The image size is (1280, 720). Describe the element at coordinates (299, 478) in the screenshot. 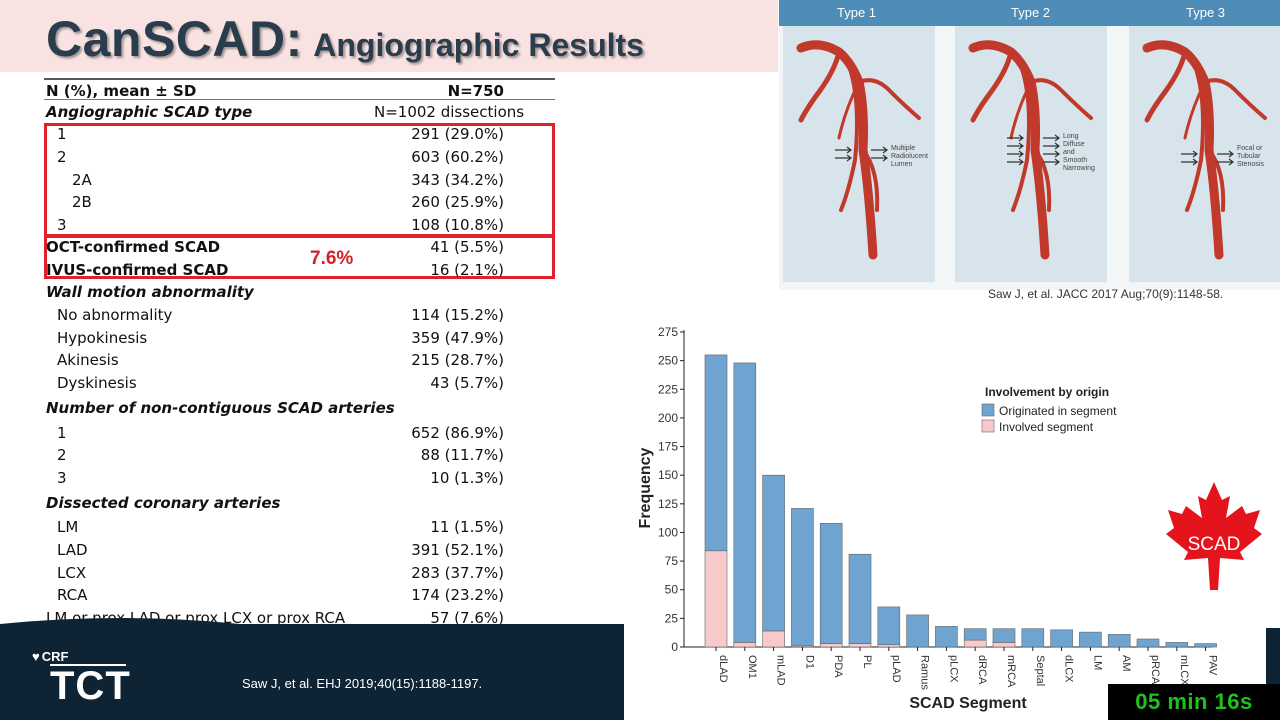

I see `table-row: 3 10 (1.3%)` at that location.